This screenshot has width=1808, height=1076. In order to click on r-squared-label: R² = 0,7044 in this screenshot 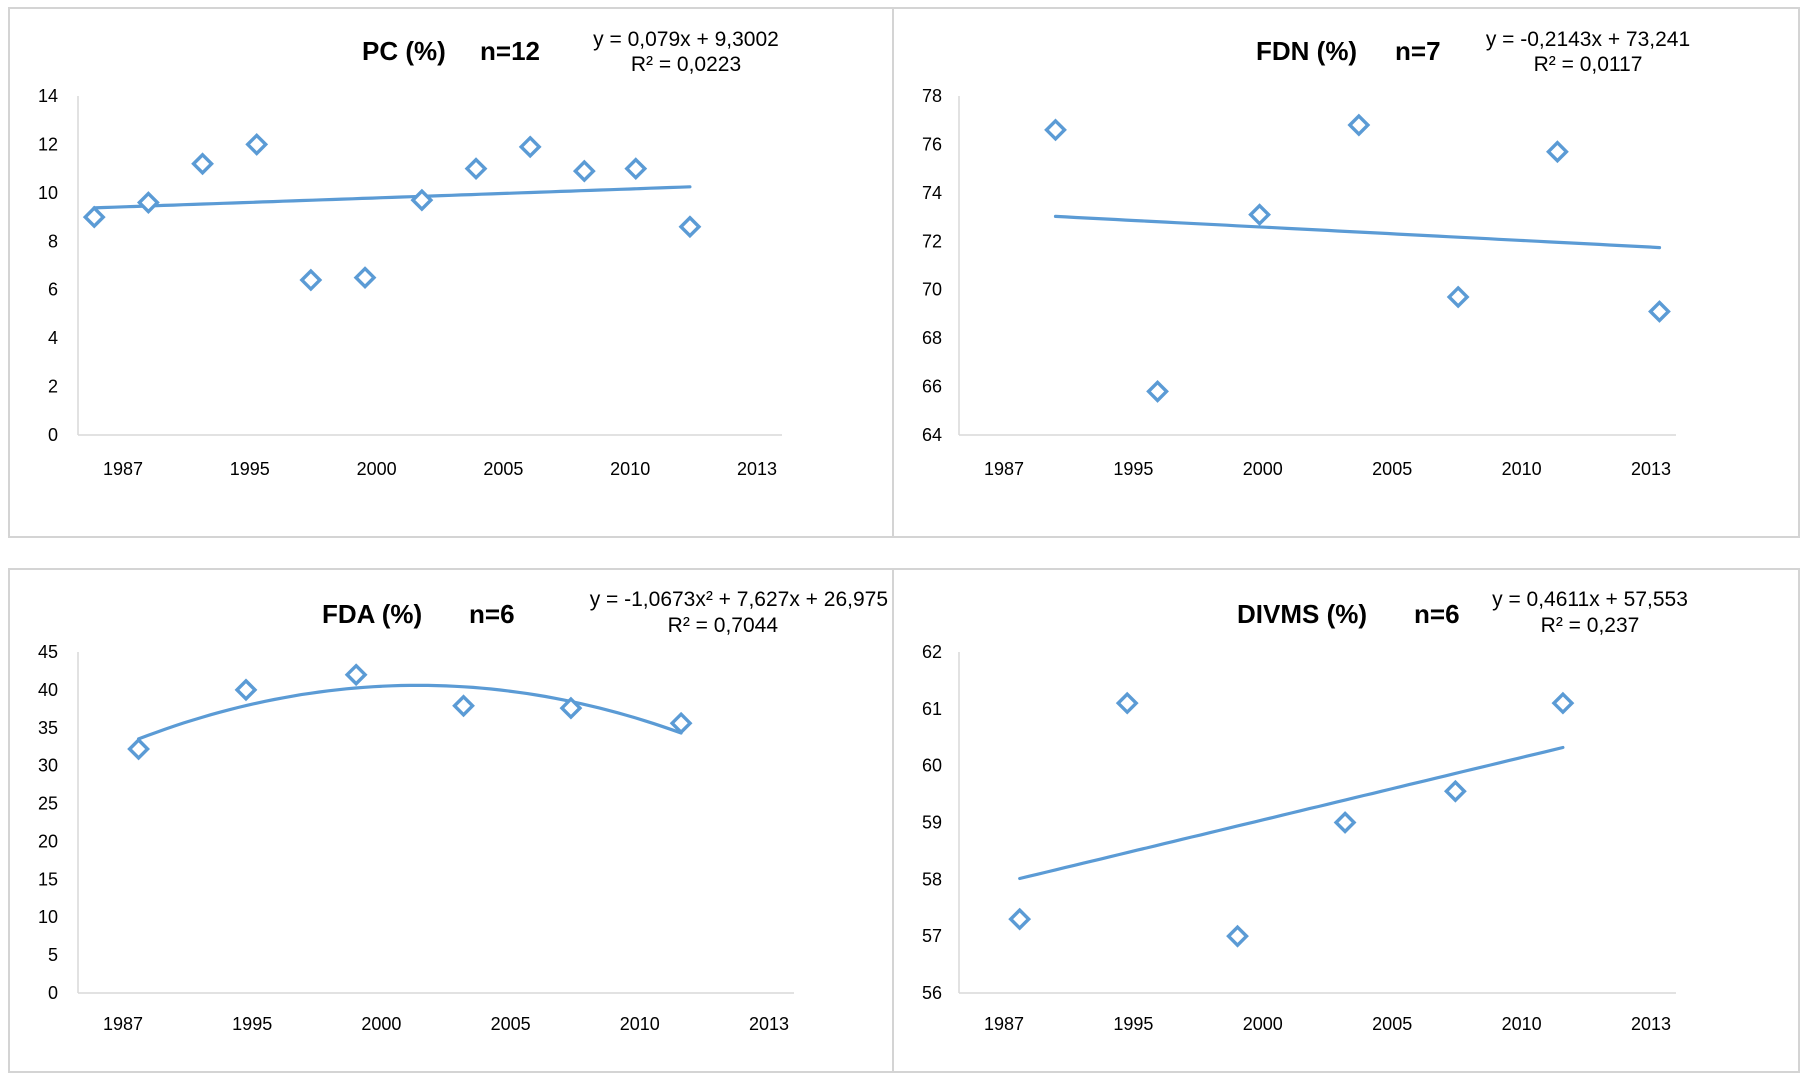, I will do `click(723, 625)`.